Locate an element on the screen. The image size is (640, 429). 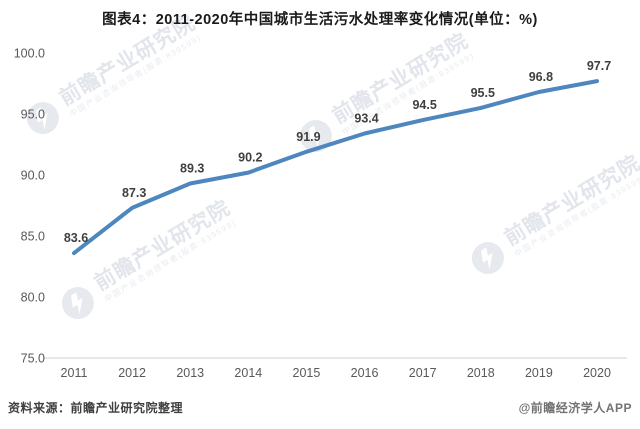
y-tick-label: 85.0 is located at coordinates (33, 237).